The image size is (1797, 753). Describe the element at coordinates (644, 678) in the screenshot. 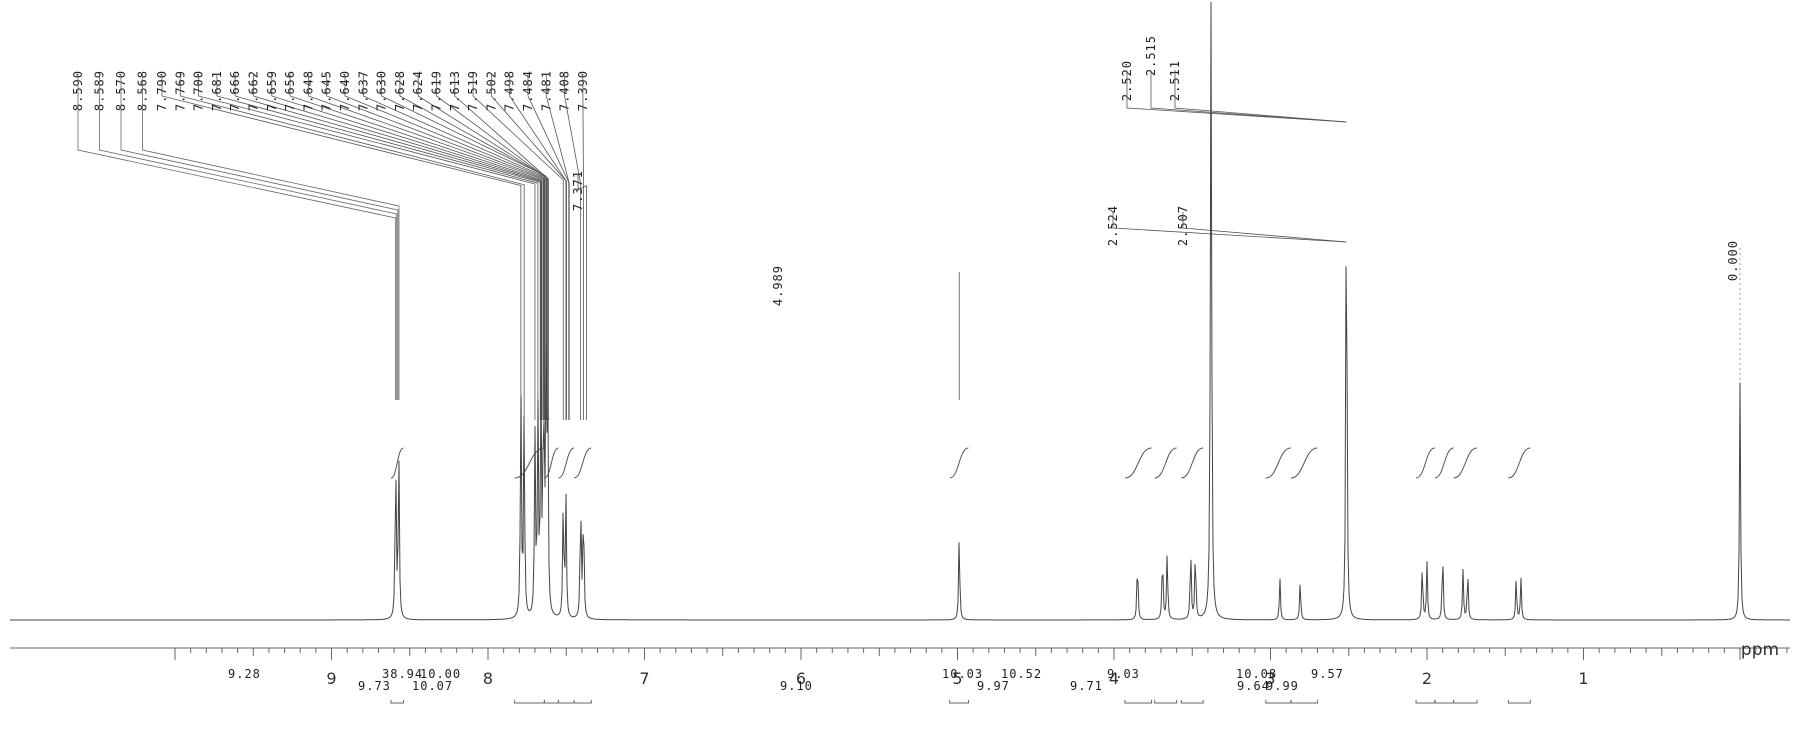

I see `x-tick-label: 7` at that location.